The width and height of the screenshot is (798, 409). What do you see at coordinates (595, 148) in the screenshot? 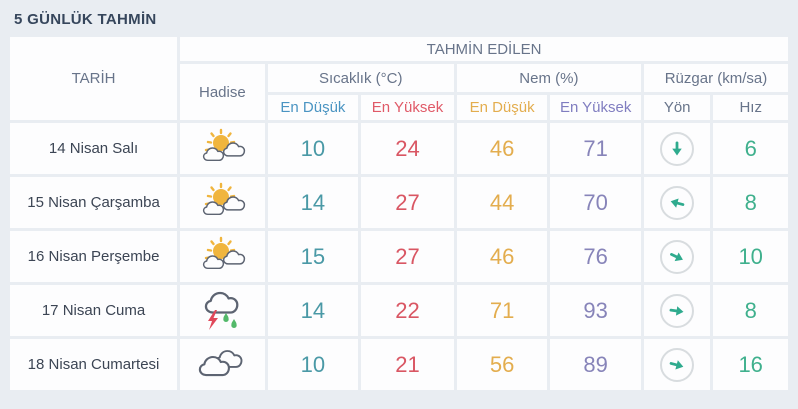
I see `hum-max-cell: 71` at bounding box center [595, 148].